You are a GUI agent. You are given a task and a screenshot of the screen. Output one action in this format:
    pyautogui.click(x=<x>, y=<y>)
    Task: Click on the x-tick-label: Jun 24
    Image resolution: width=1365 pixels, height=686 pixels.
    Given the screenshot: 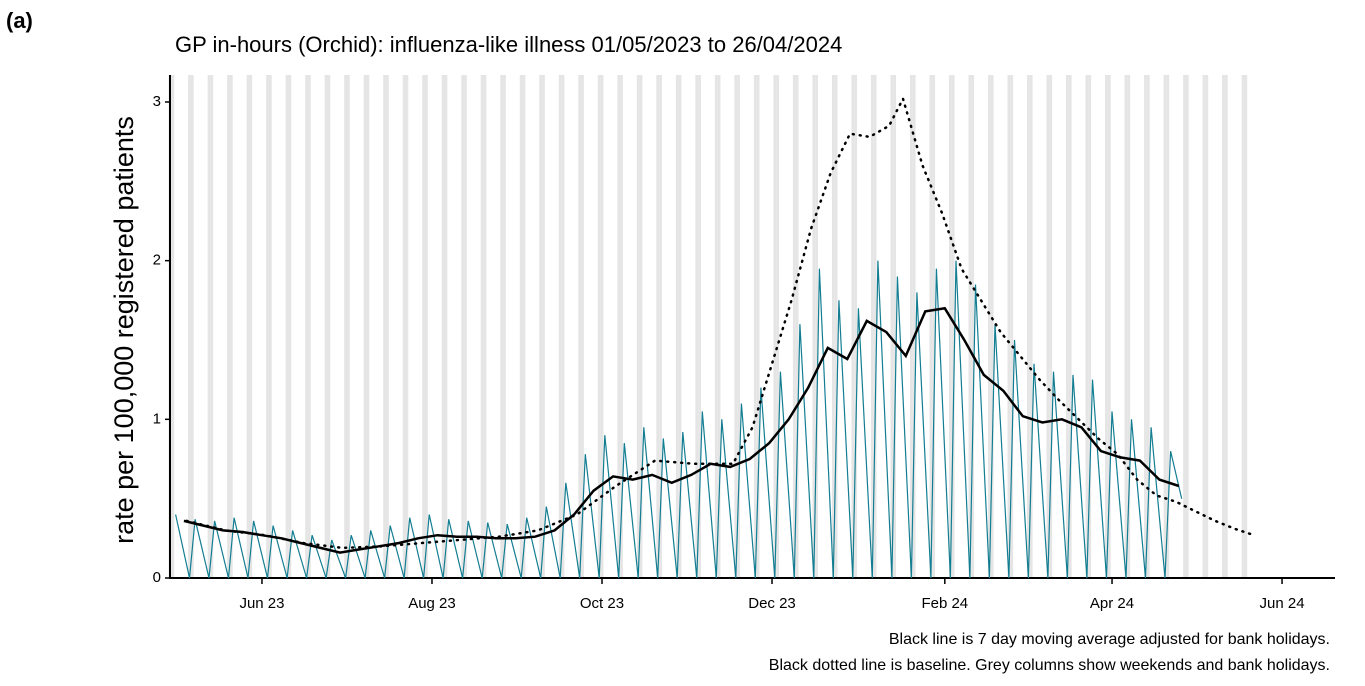 What is the action you would take?
    pyautogui.click(x=1282, y=603)
    